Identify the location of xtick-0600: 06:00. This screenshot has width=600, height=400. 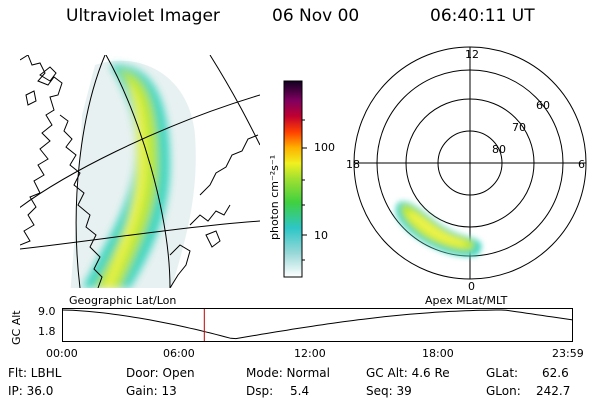
(179, 353).